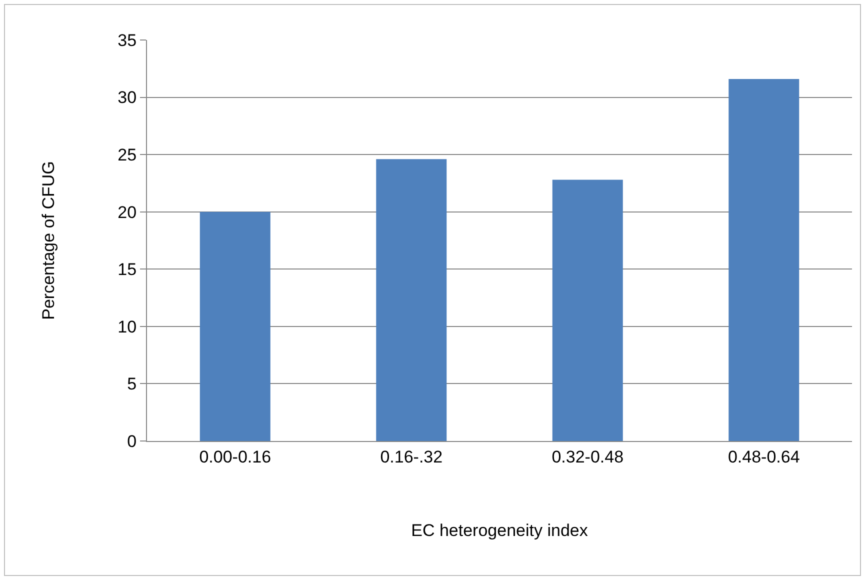  I want to click on y-tick-label: 0, so click(132, 441).